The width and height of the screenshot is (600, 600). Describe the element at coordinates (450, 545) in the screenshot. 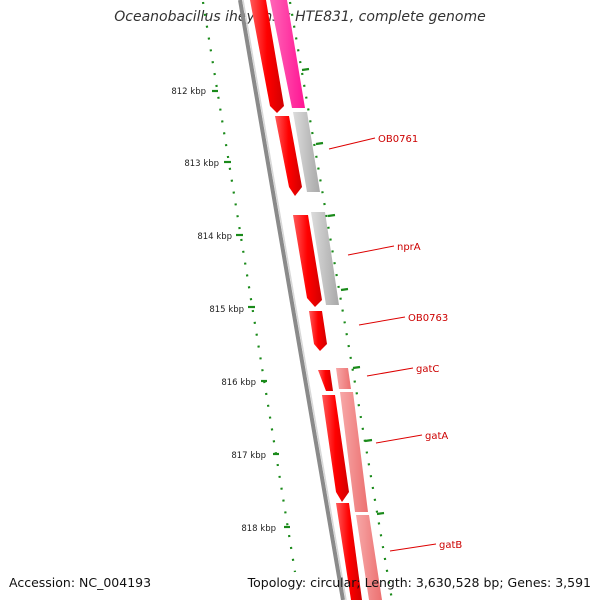

I see `gene-label-gatB: gatB` at that location.